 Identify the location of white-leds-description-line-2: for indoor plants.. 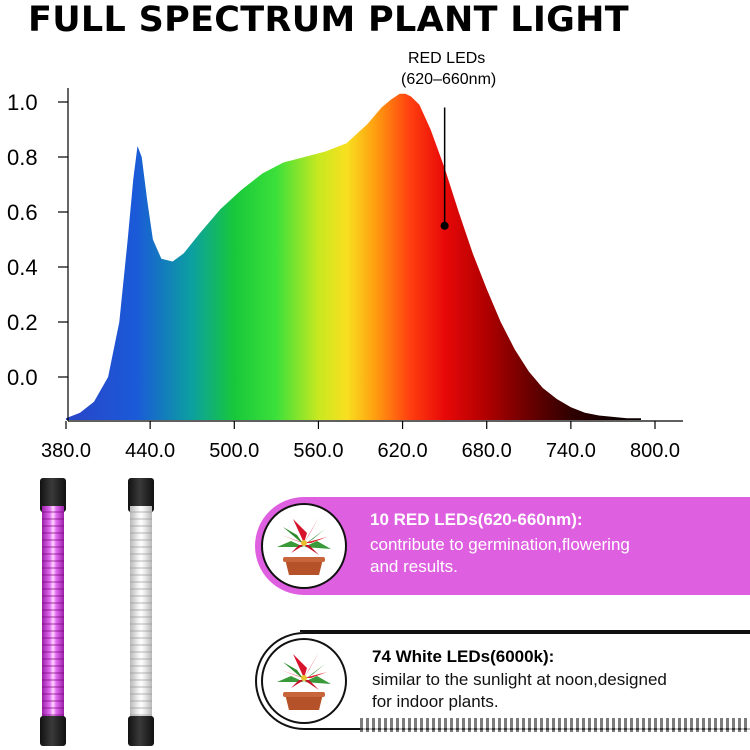
(435, 701).